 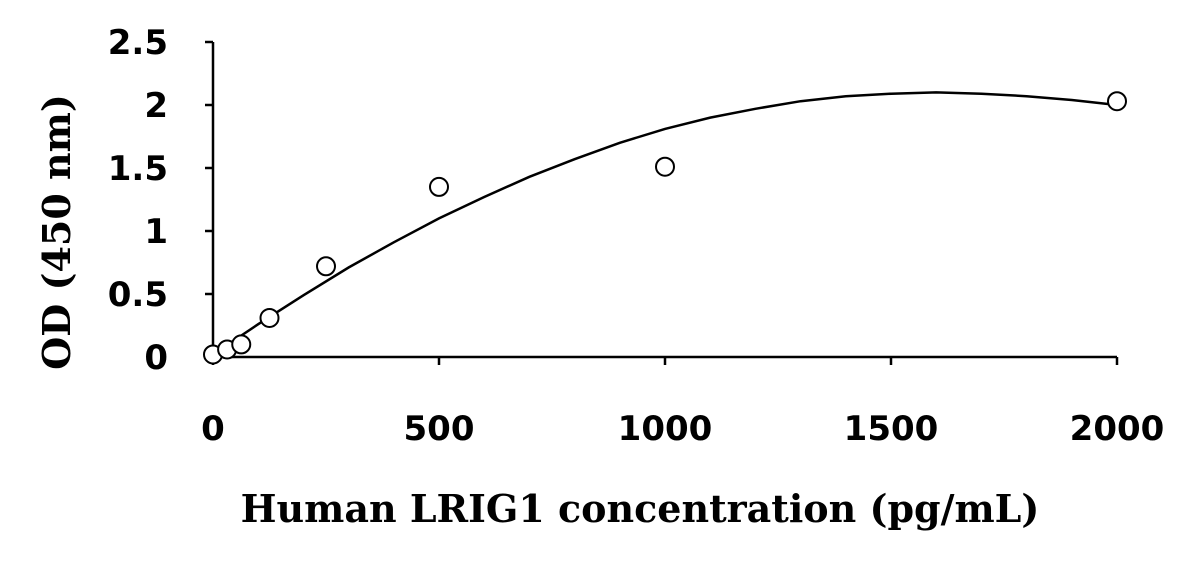 What do you see at coordinates (213, 429) in the screenshot?
I see `x-tick-label: 0` at bounding box center [213, 429].